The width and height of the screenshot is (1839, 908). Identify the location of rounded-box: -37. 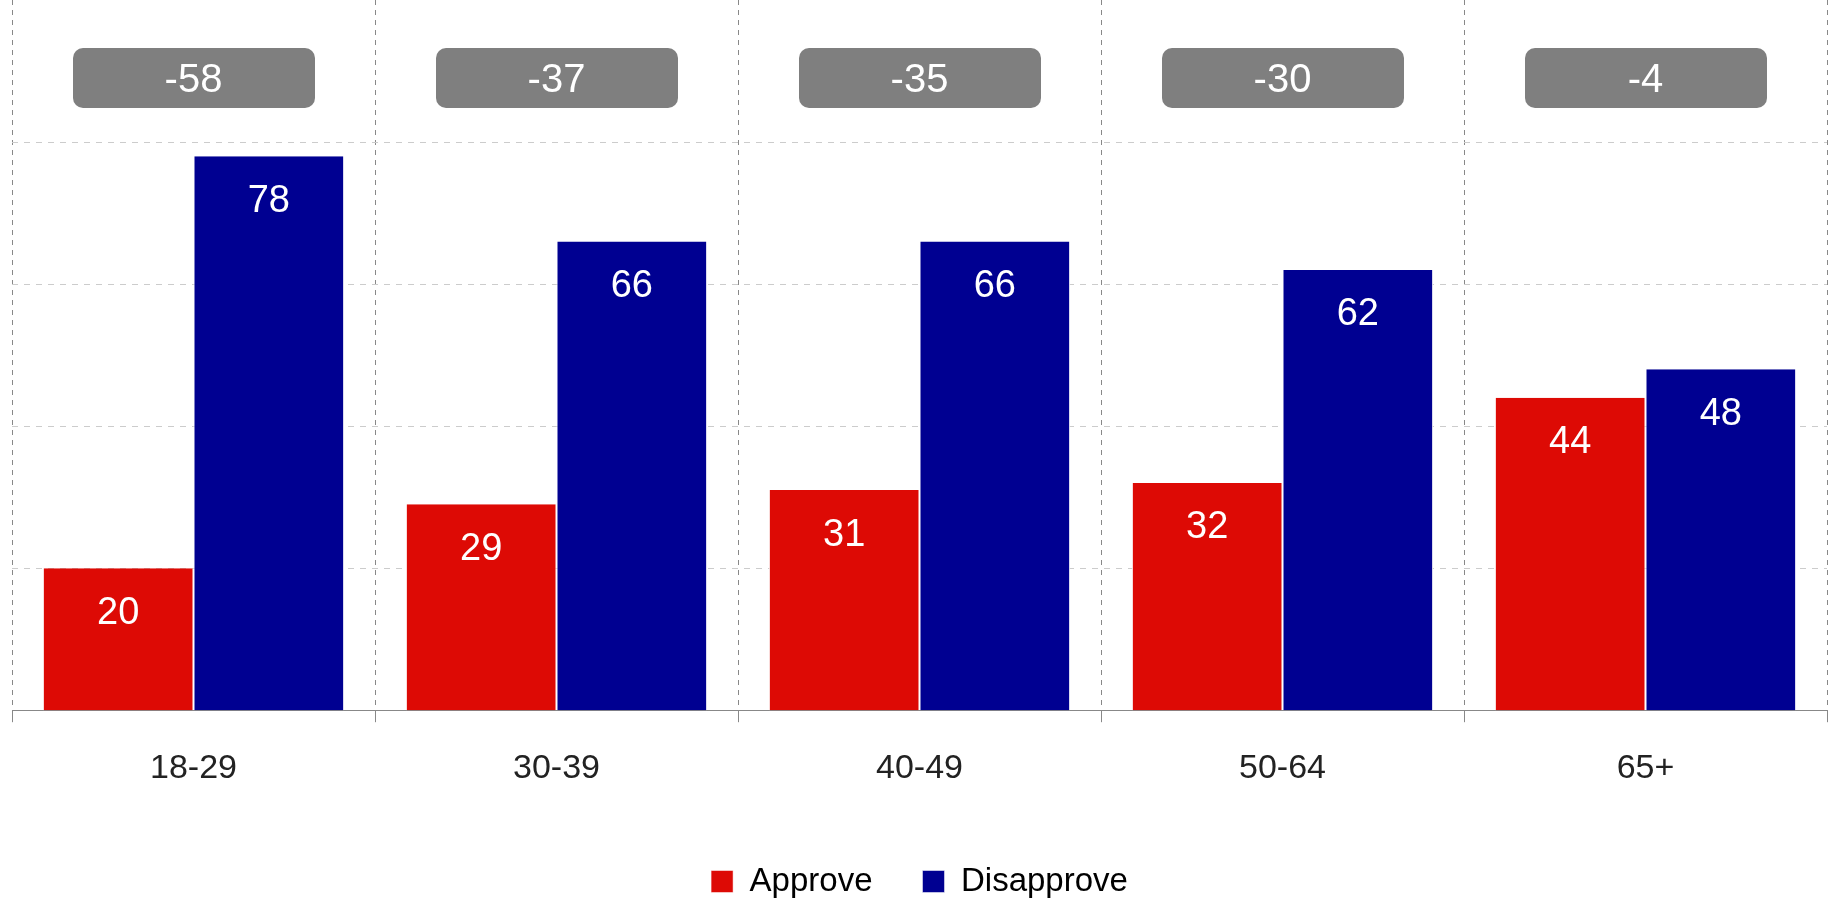
(556, 78).